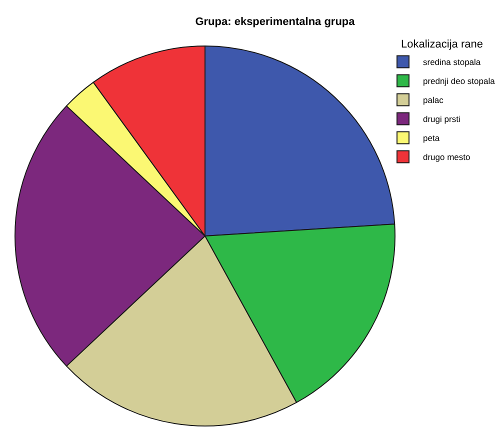  I want to click on chart-title: Grupa: eksperimentalna grupa, so click(275, 22).